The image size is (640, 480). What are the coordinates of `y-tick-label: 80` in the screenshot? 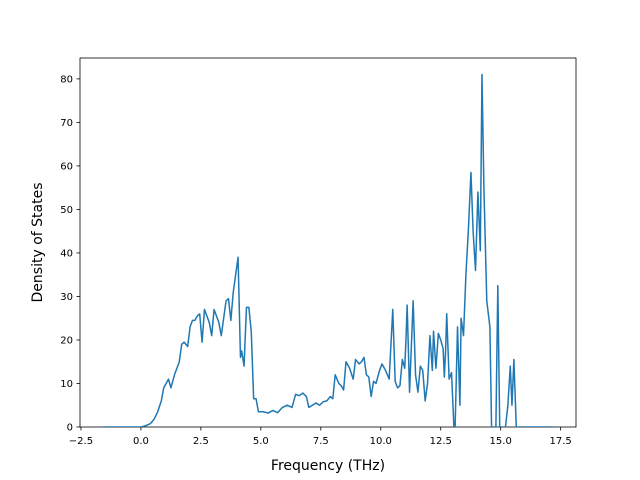 It's located at (66, 79).